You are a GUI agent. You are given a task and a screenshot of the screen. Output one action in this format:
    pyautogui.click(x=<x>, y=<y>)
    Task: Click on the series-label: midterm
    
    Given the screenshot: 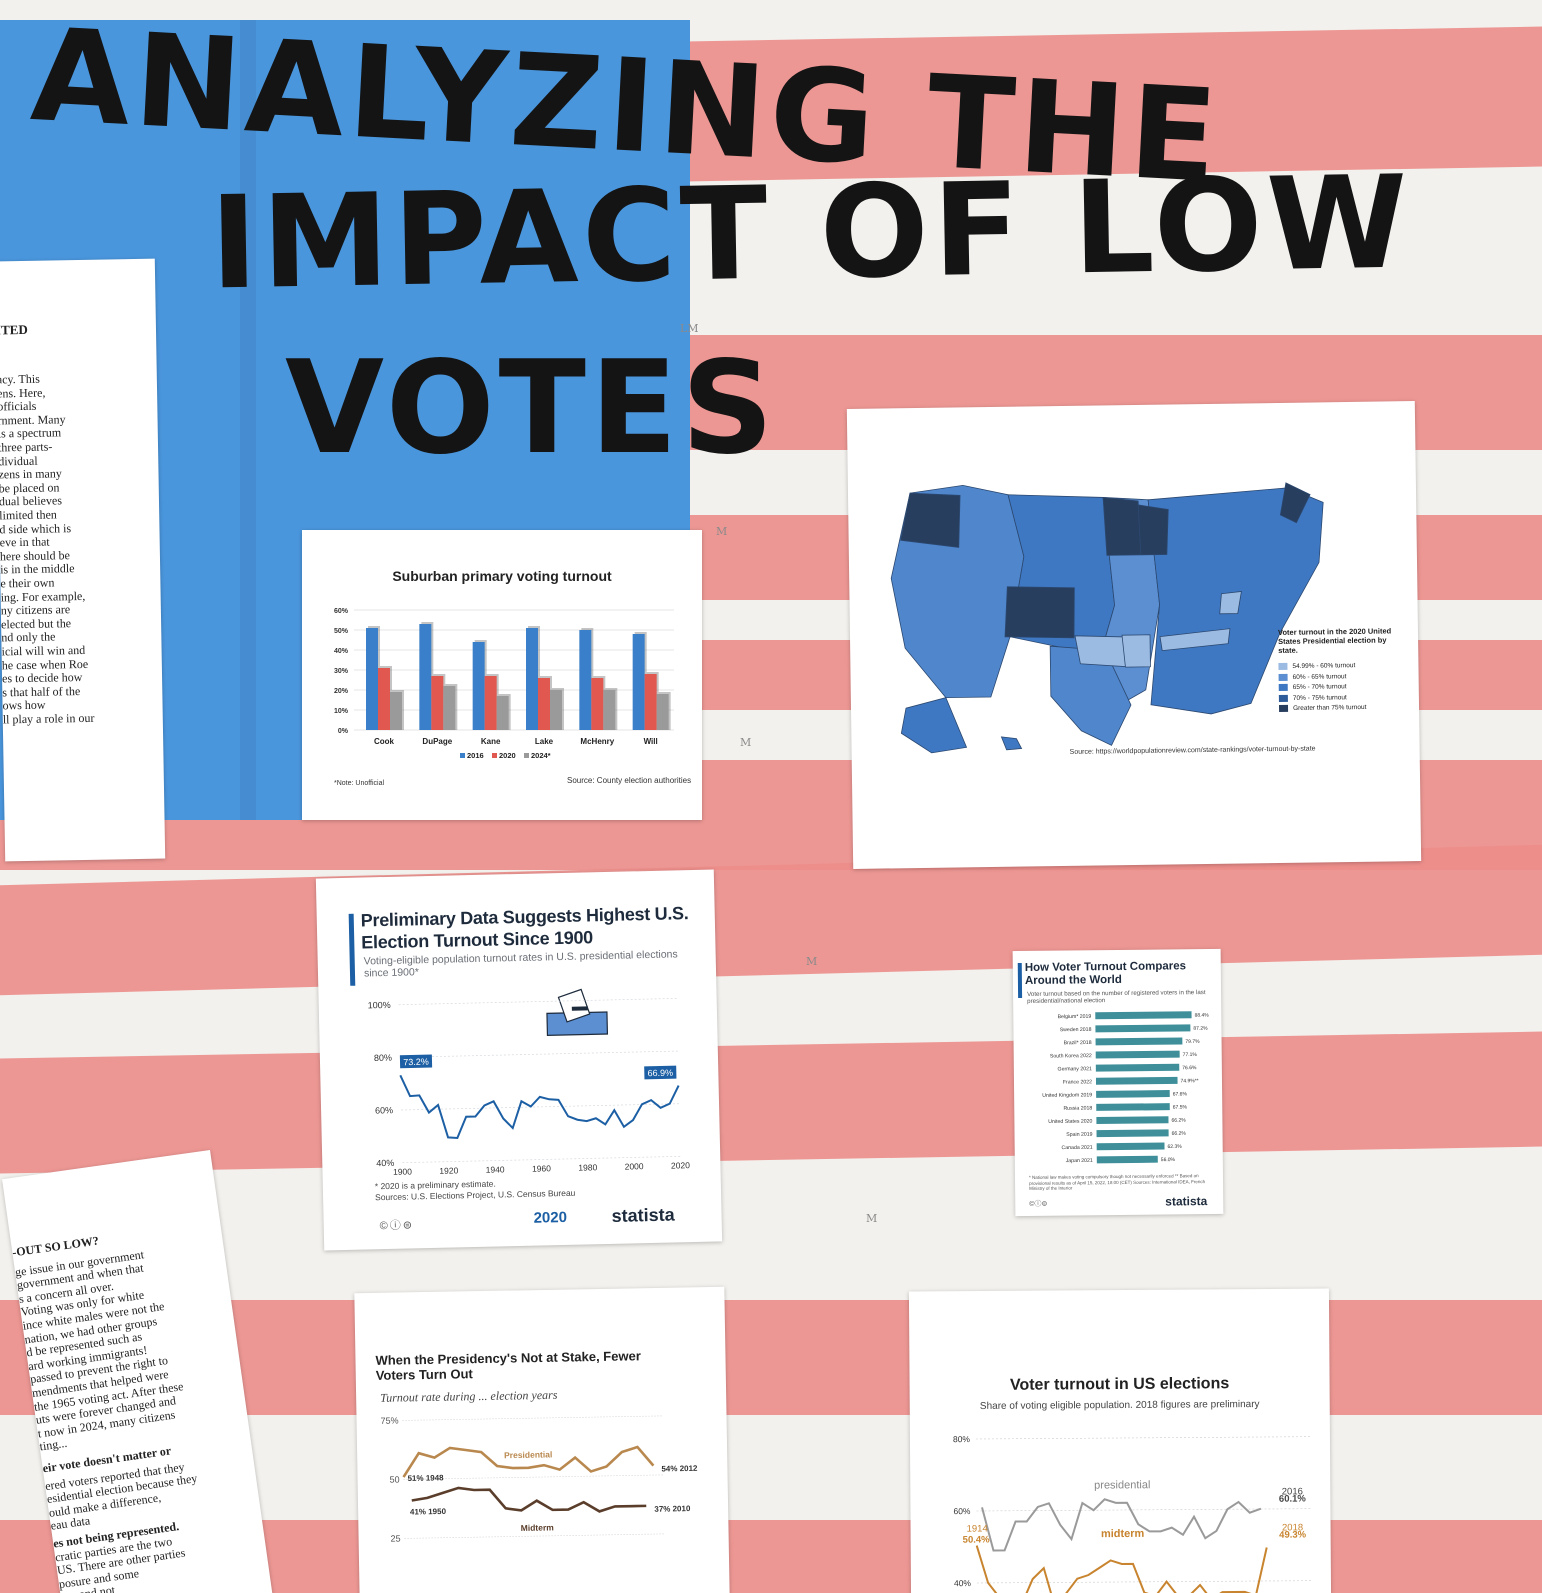 What is the action you would take?
    pyautogui.click(x=1123, y=1534)
    